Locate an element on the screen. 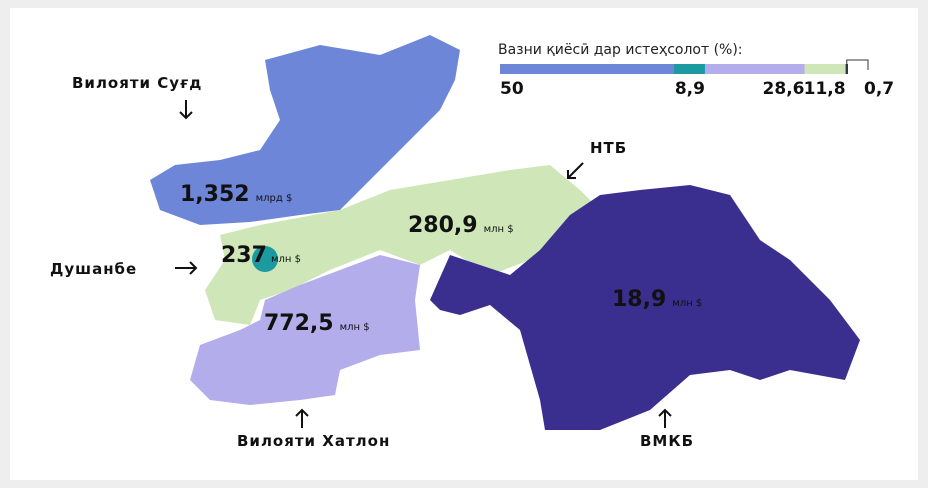 This screenshot has height=488, width=928. region-name: Вилояти Хатлон is located at coordinates (313, 441).